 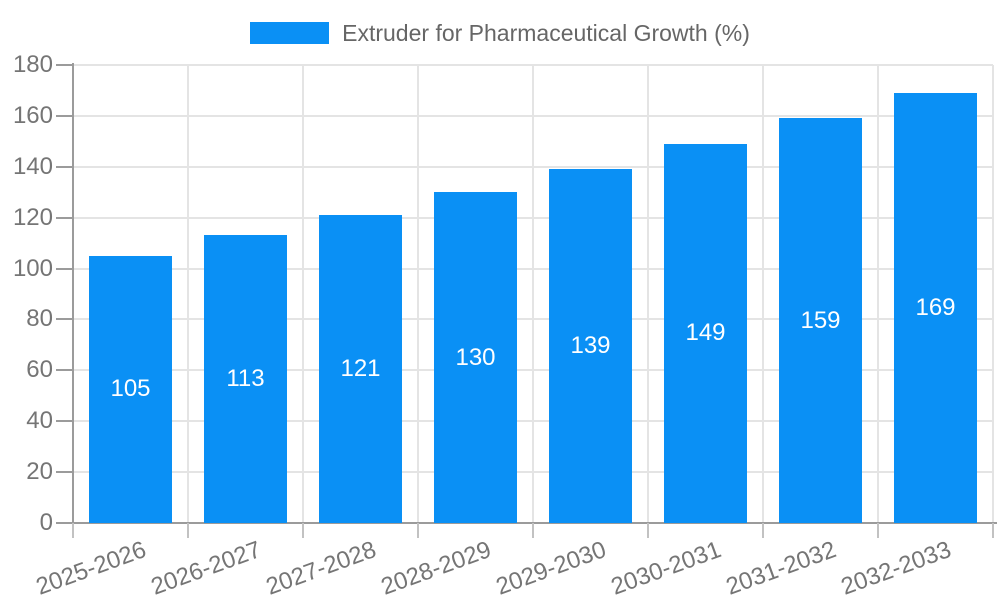 I want to click on chart-legend: Extruder for Pharmaceutical Growth (%), so click(x=500, y=33).